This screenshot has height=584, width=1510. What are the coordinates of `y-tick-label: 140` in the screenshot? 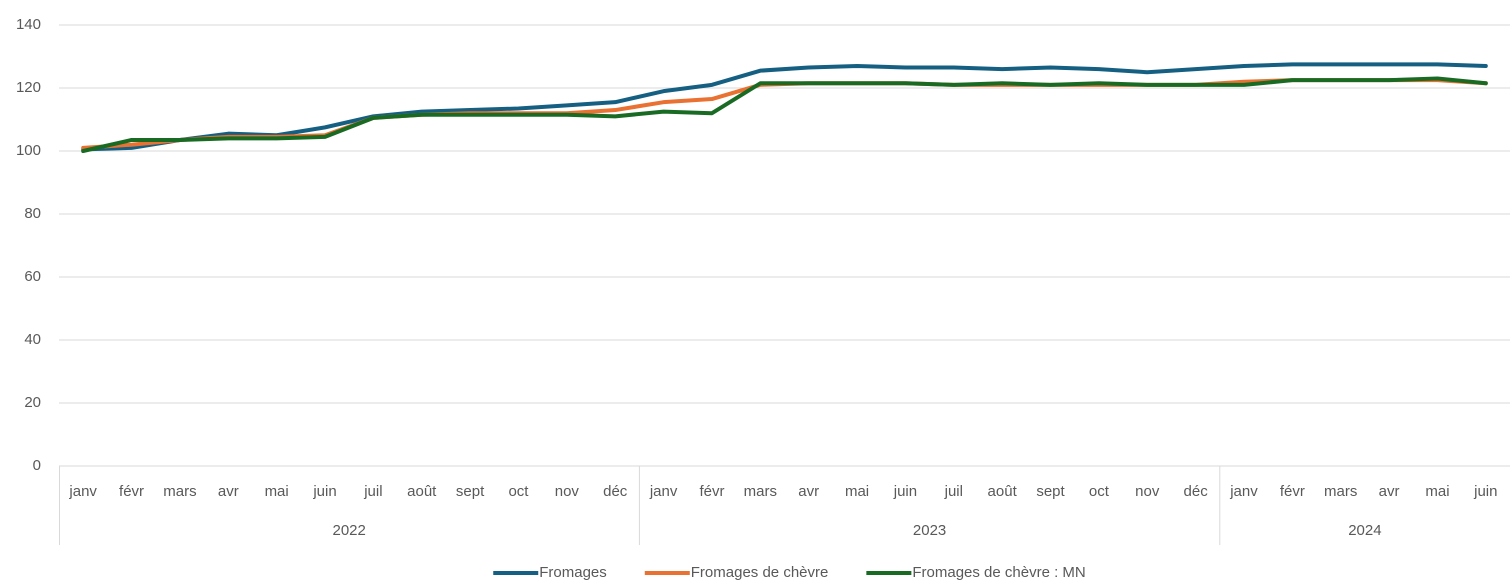 It's located at (28, 24).